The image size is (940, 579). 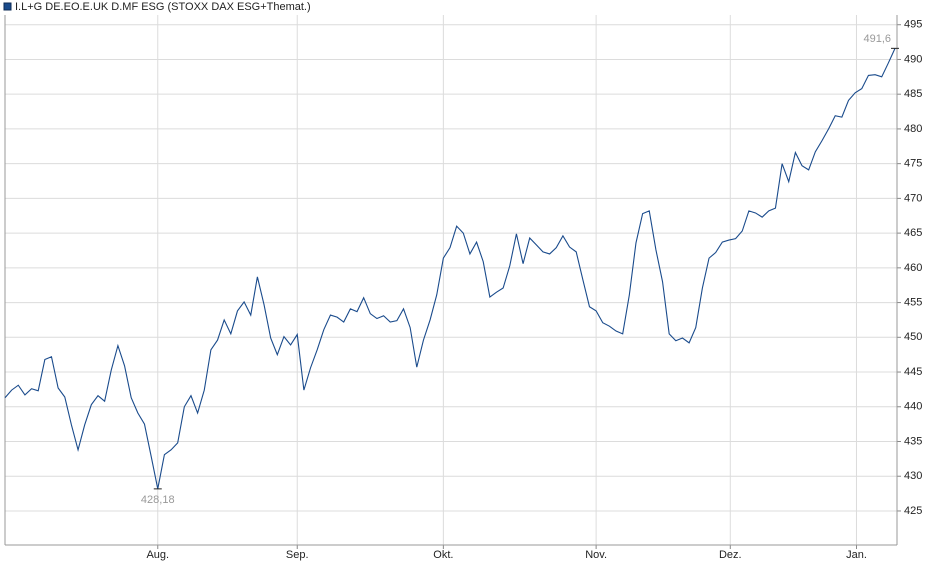 I want to click on x-tick-label: Aug., so click(x=157, y=555).